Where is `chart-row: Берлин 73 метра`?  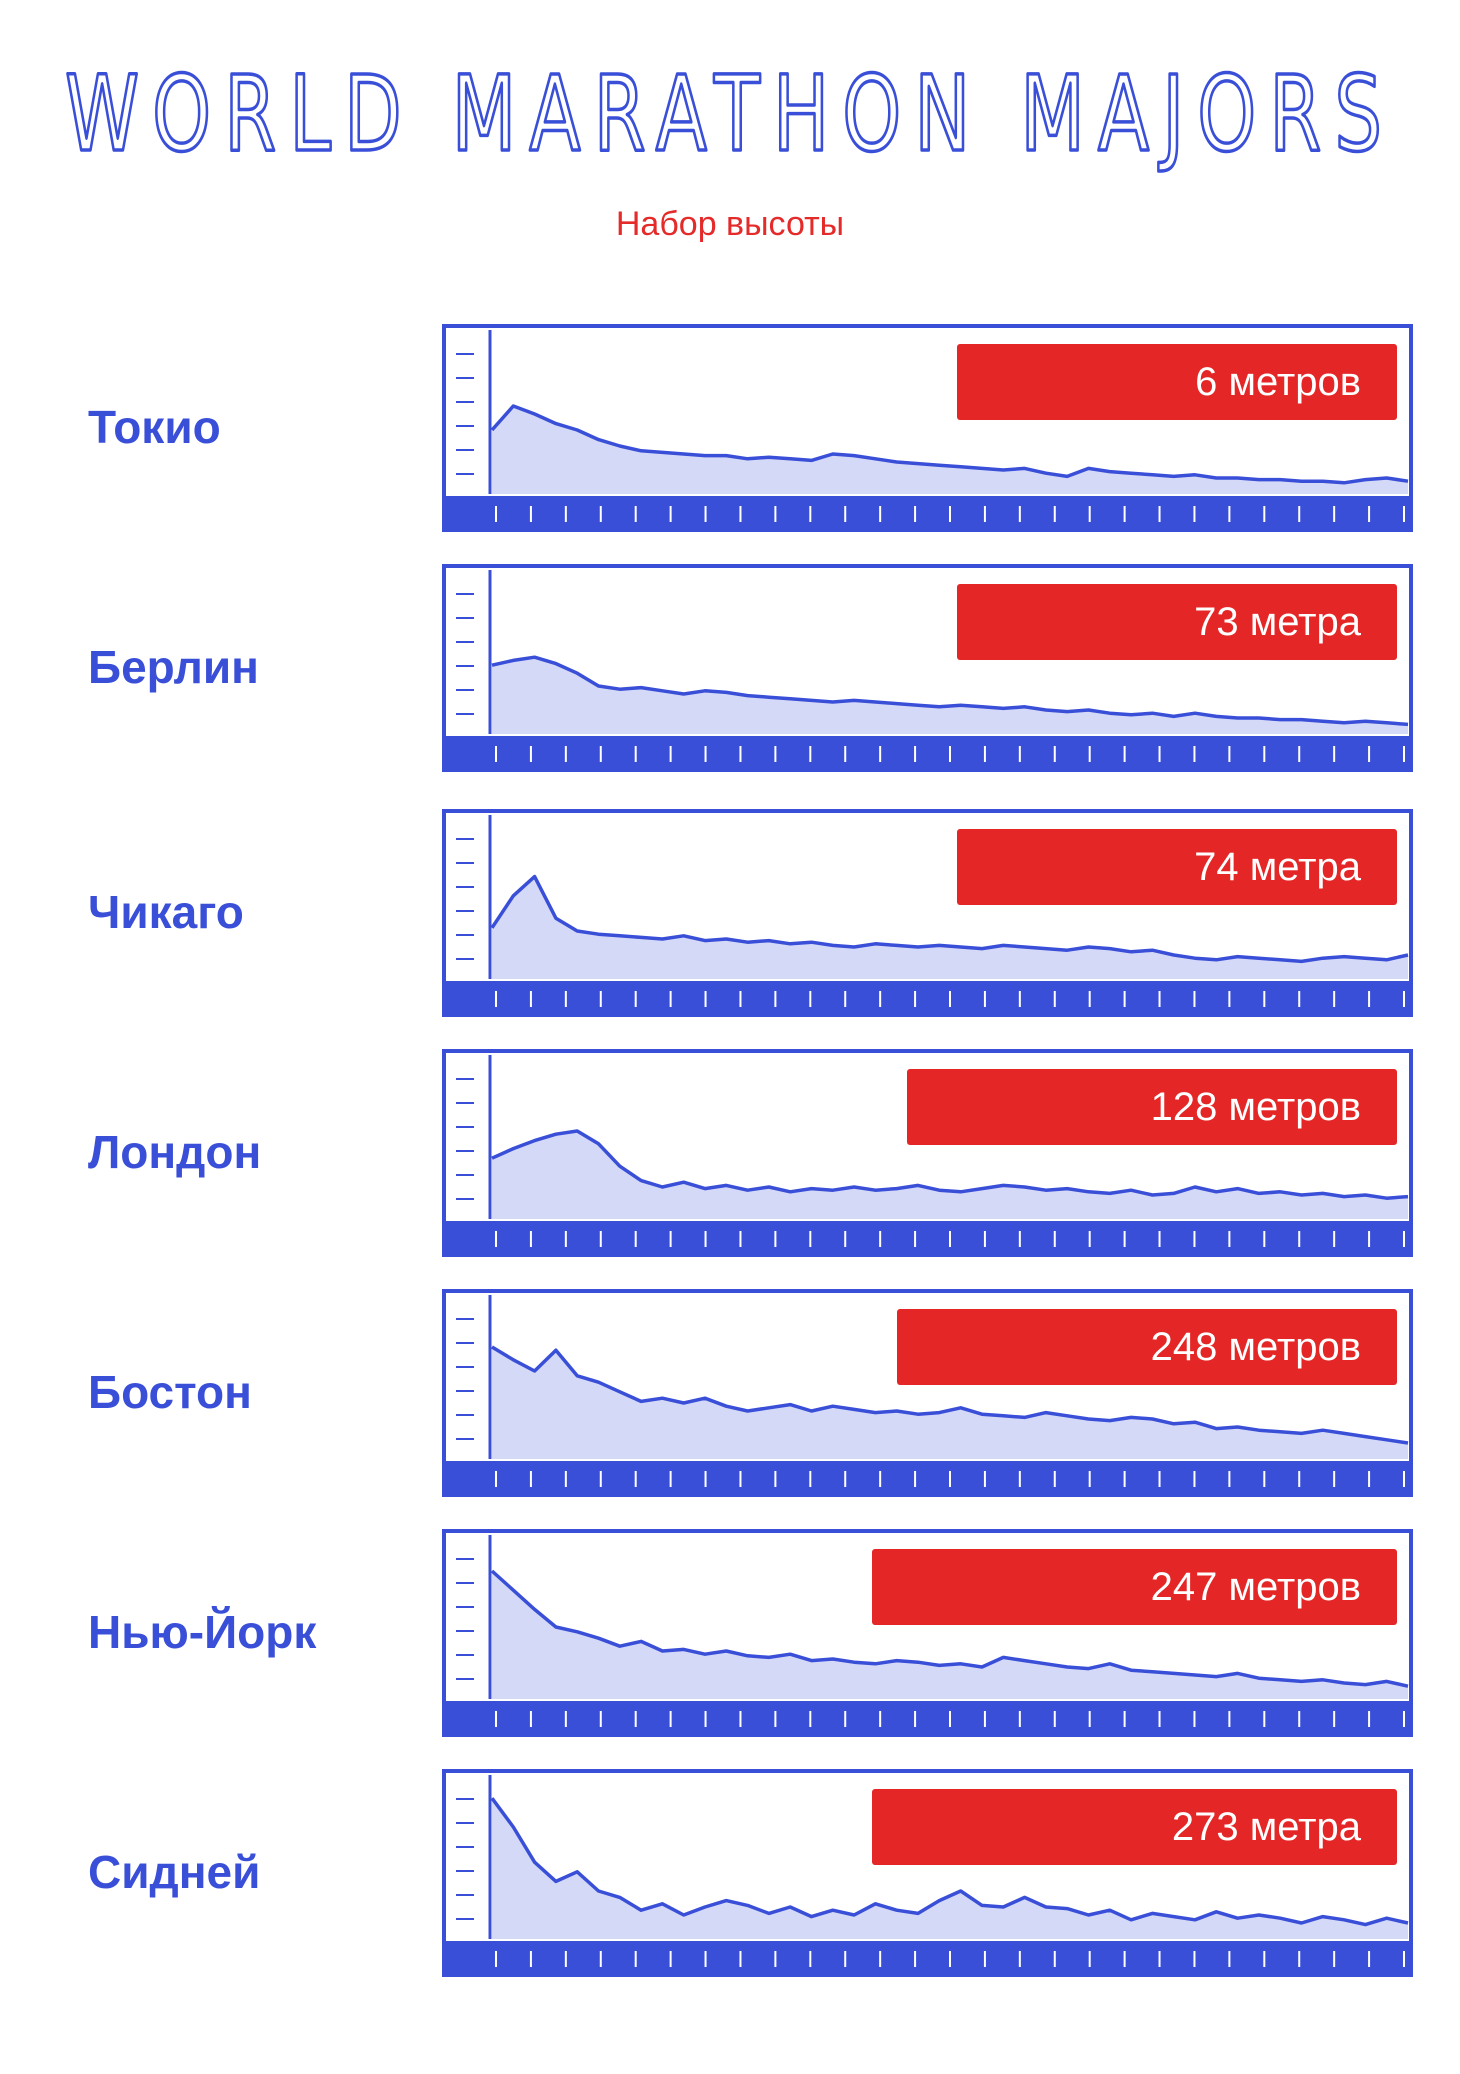
chart-row: Берлин 73 метра is located at coordinates (730, 668).